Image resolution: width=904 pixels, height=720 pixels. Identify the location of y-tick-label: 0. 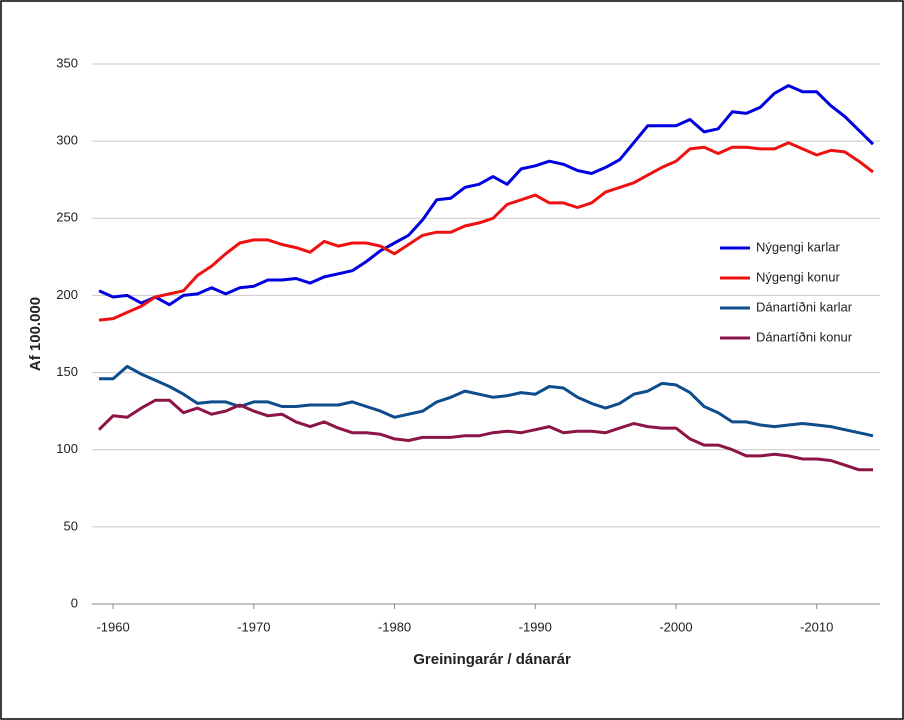
(74, 602).